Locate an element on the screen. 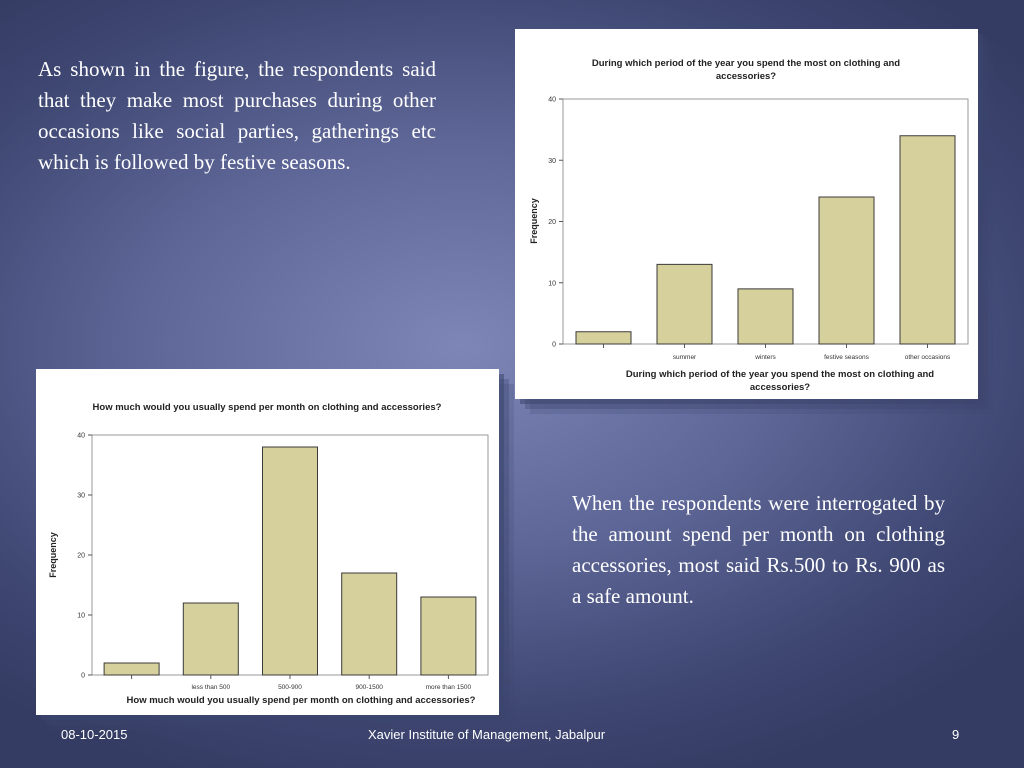 This screenshot has width=1024, height=768. x-tick-label: less than 500 is located at coordinates (210, 687).